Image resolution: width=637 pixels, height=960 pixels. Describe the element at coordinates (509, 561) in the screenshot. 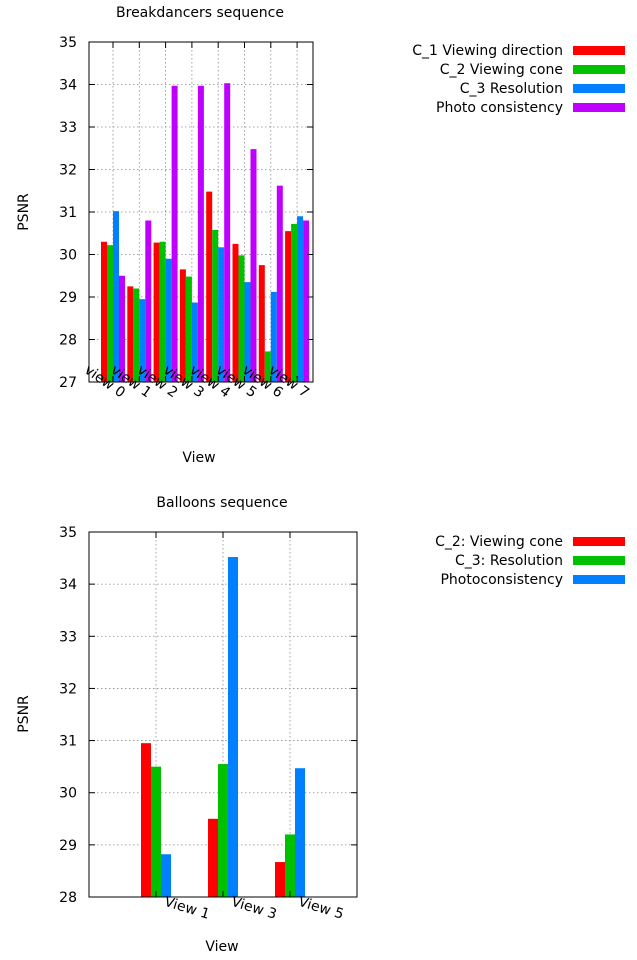

I see `legend-label: C_3: Resolution` at that location.